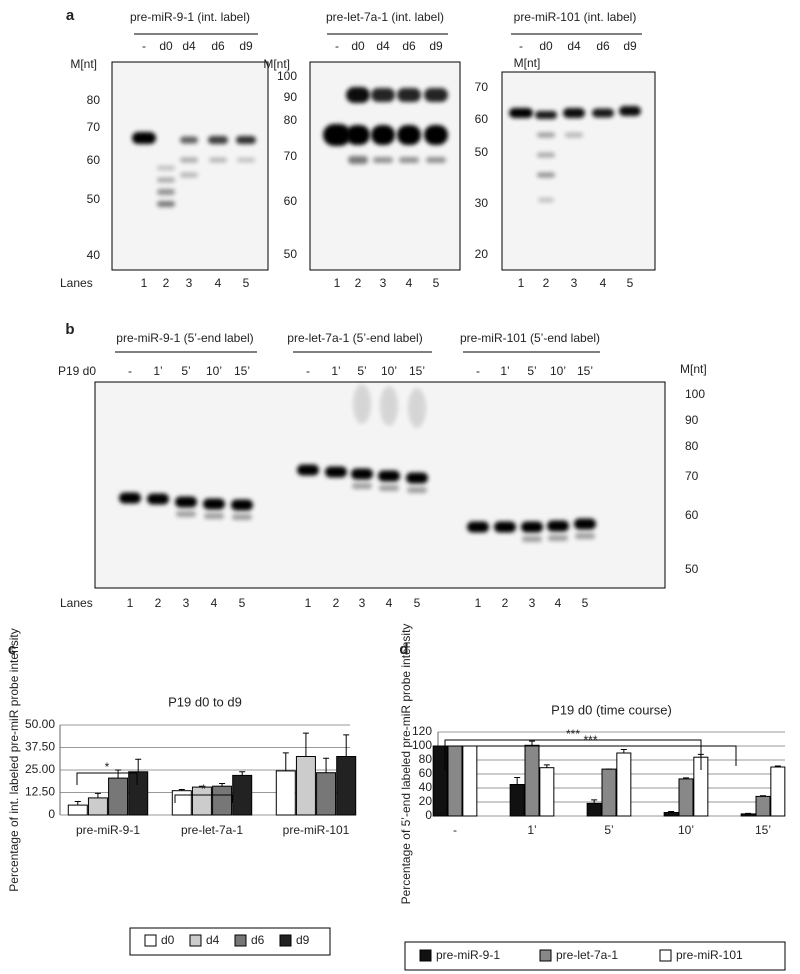 The height and width of the screenshot is (974, 800). What do you see at coordinates (558, 371) in the screenshot?
I see `lane-header: 10’` at bounding box center [558, 371].